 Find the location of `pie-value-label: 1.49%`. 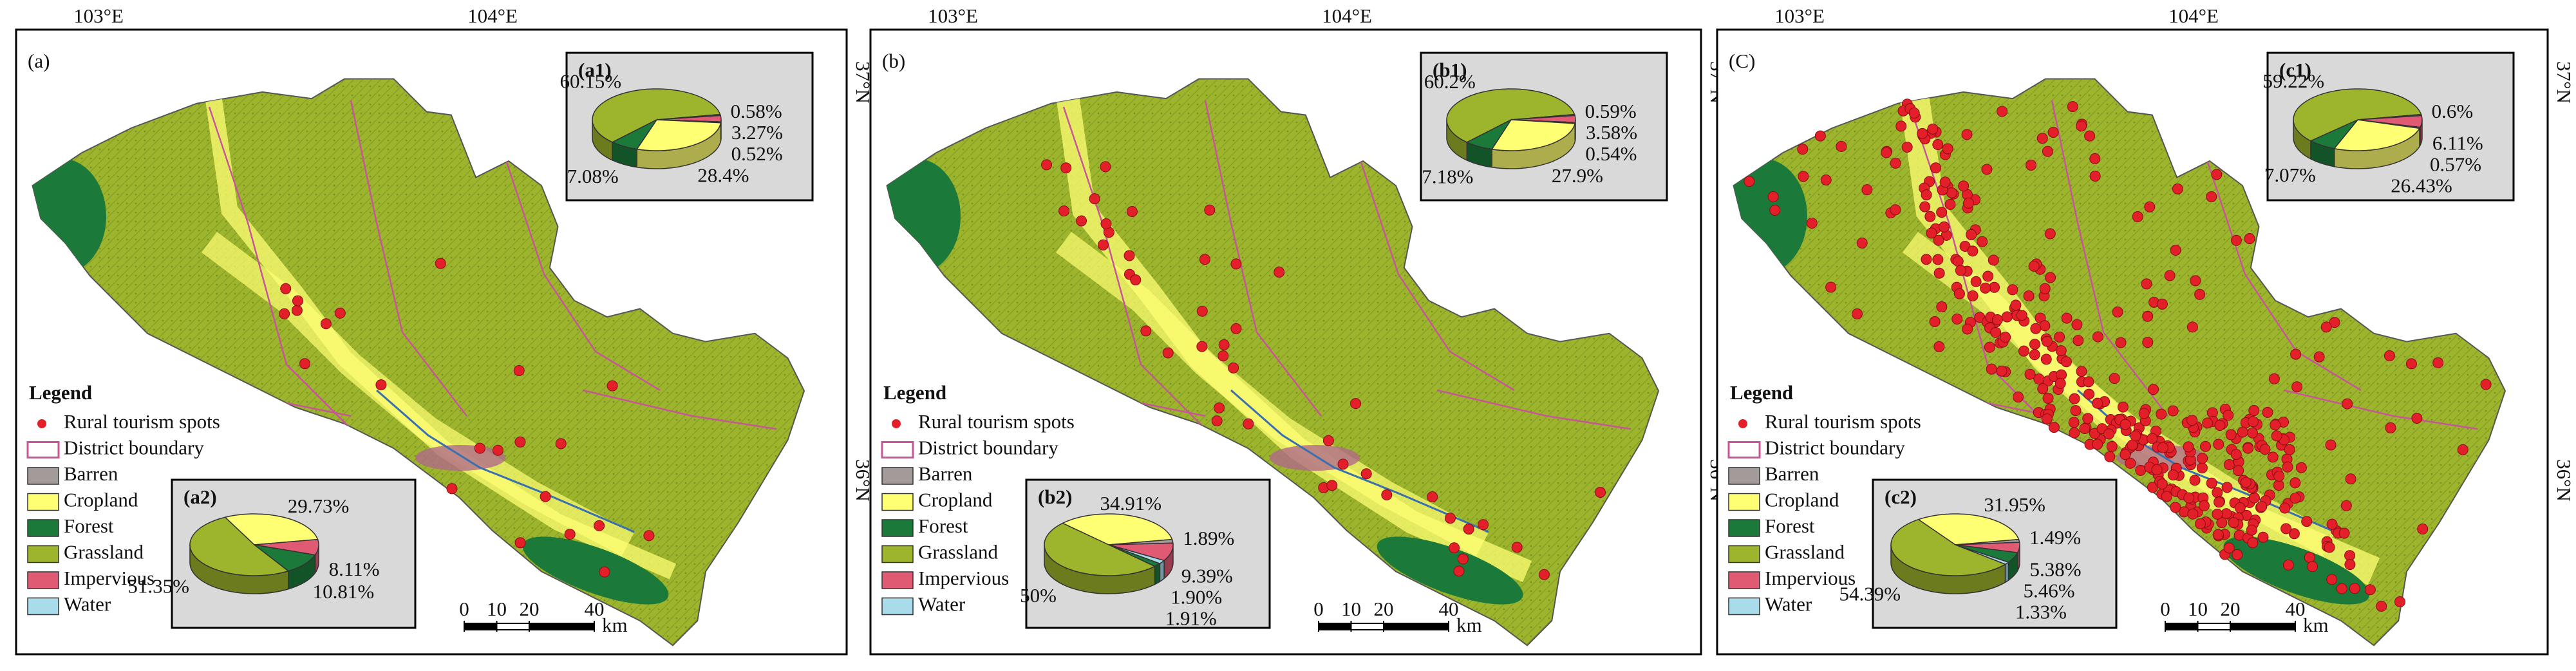

pie-value-label: 1.49% is located at coordinates (2055, 537).